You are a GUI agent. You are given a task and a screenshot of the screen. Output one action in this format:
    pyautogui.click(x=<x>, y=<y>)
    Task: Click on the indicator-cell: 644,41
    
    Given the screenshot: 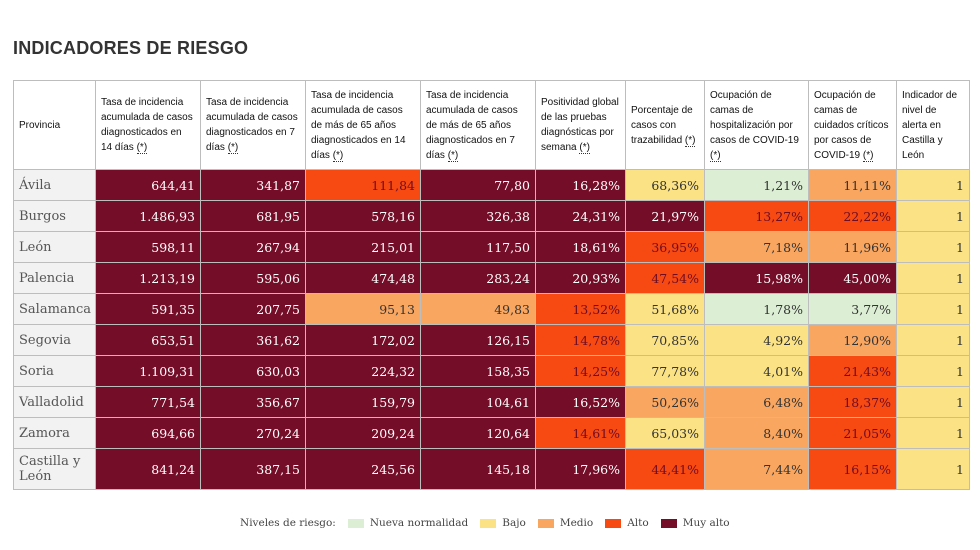 What is the action you would take?
    pyautogui.click(x=148, y=185)
    